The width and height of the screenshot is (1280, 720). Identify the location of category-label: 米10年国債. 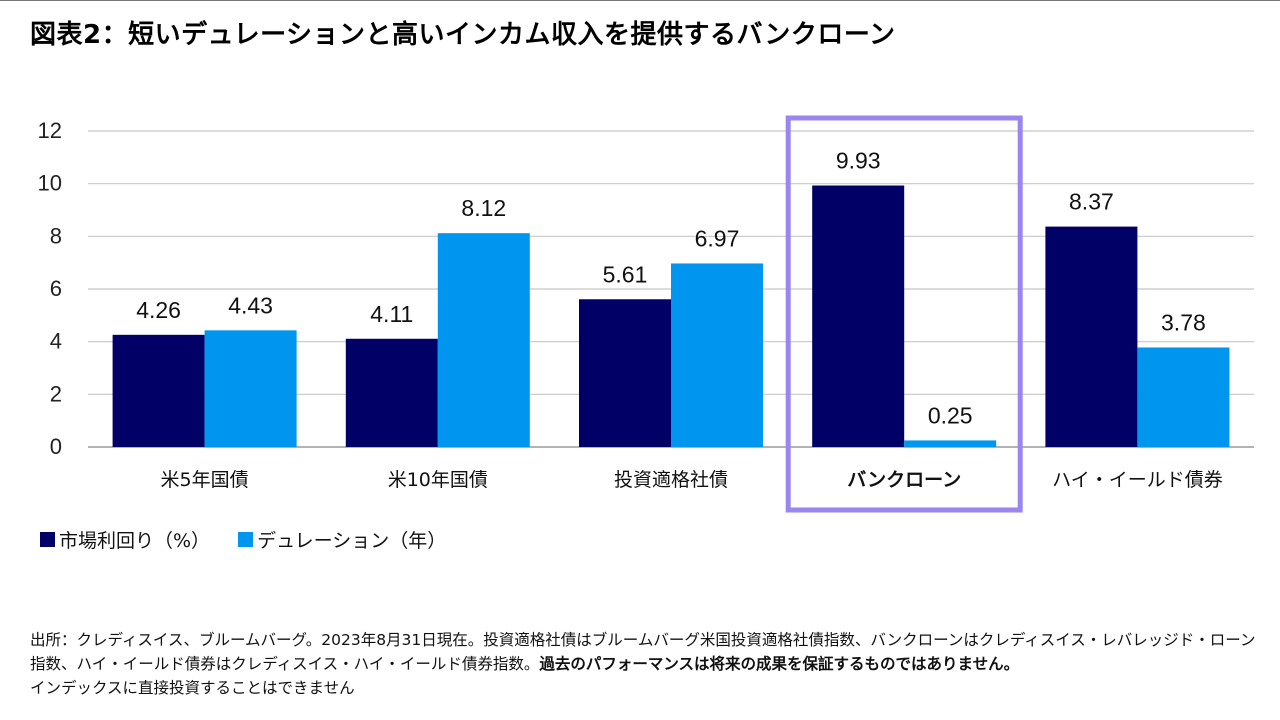
(438, 480).